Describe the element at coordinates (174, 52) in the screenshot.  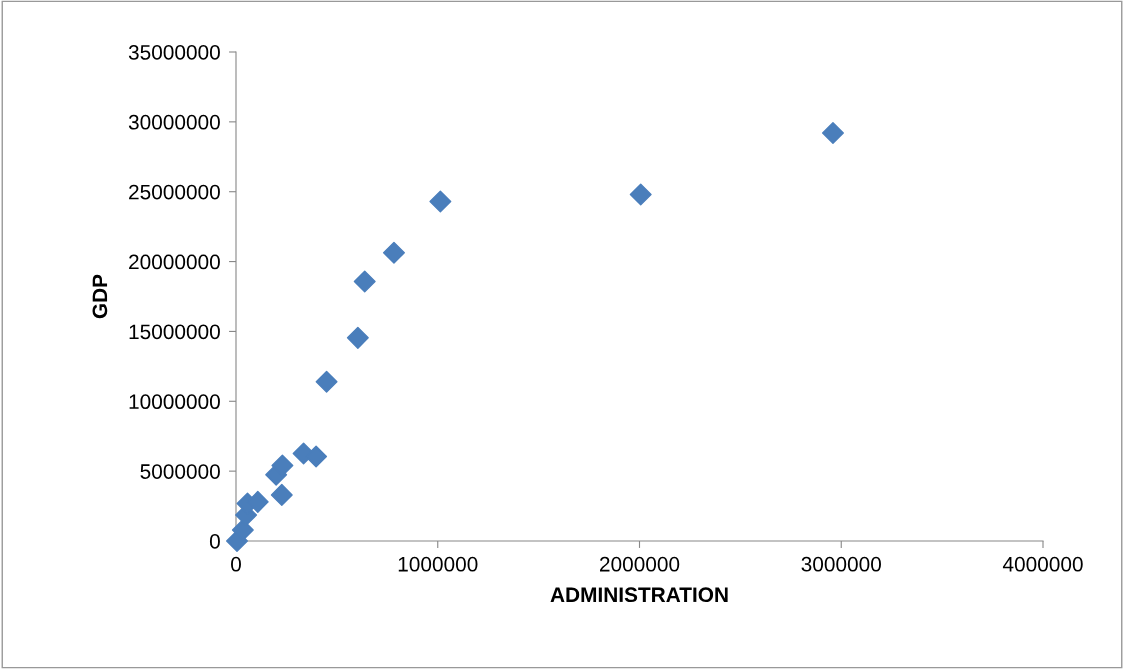
I see `y-tick-label: 35000000` at that location.